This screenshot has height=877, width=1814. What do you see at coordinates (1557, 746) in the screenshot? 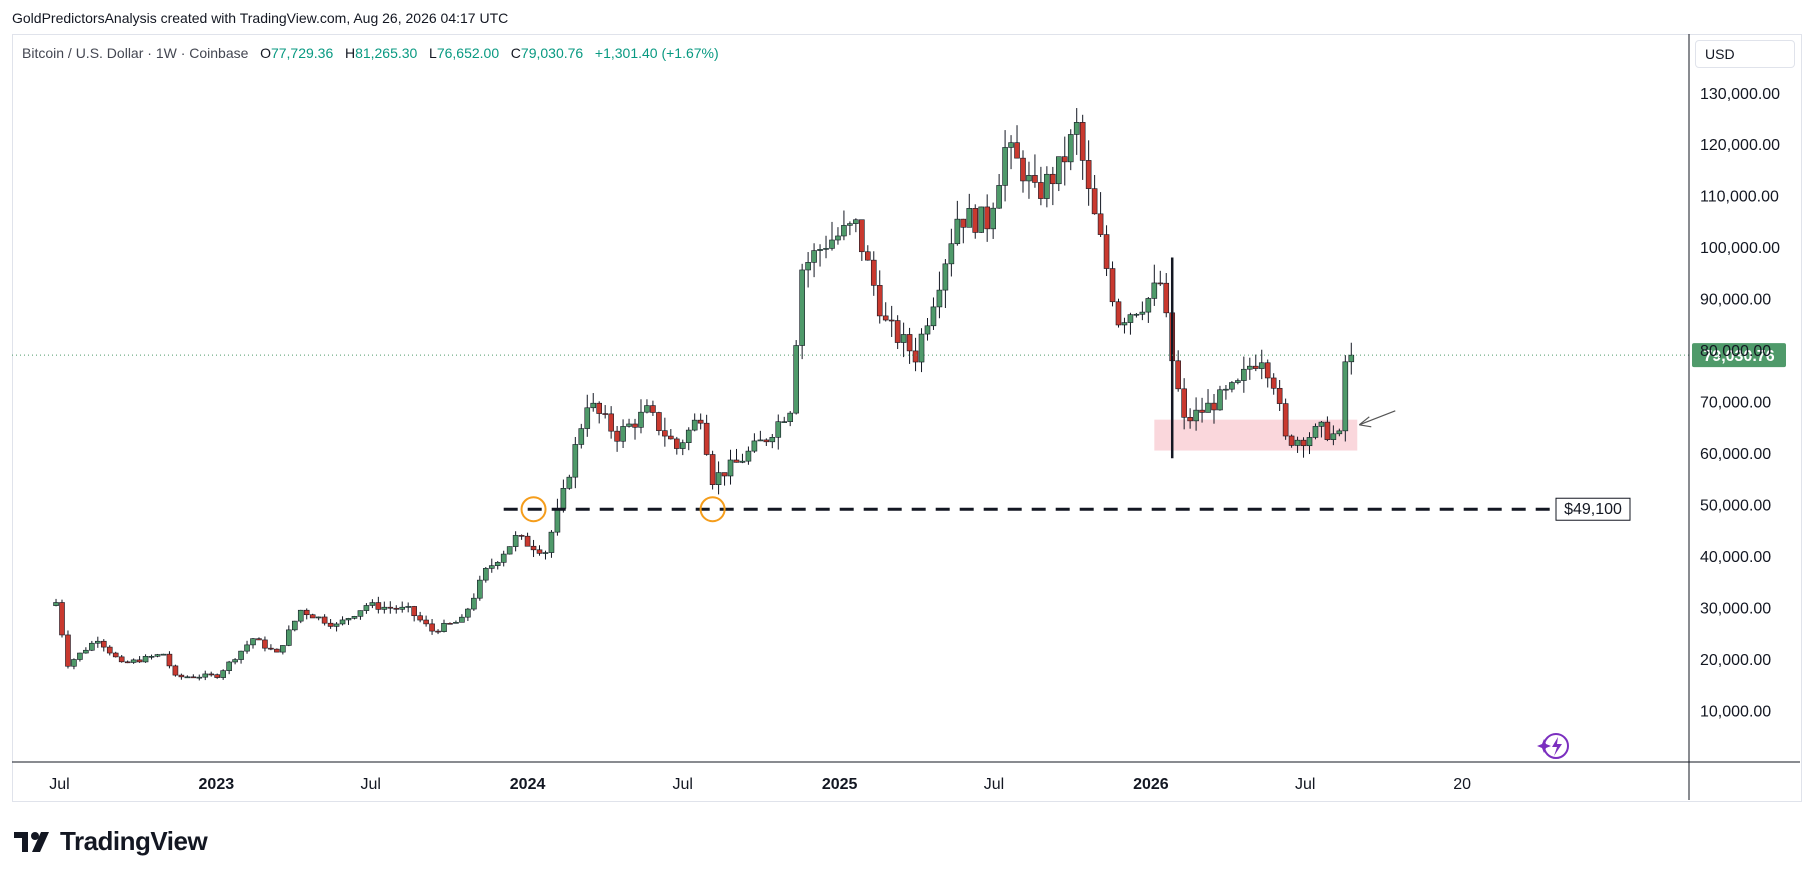
I see `lightning-icon` at bounding box center [1557, 746].